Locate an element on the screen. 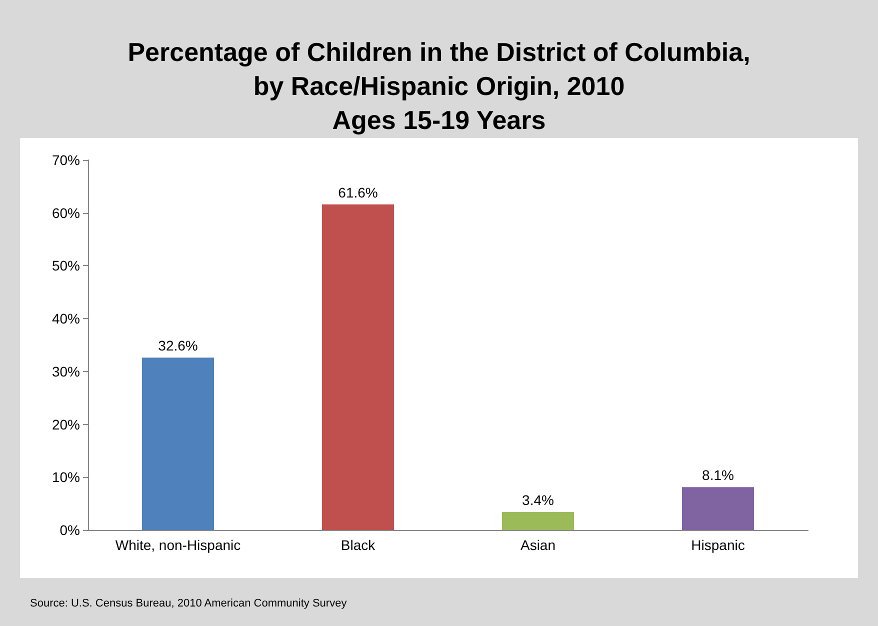 The image size is (878, 626). data-label: 8.1% is located at coordinates (718, 475).